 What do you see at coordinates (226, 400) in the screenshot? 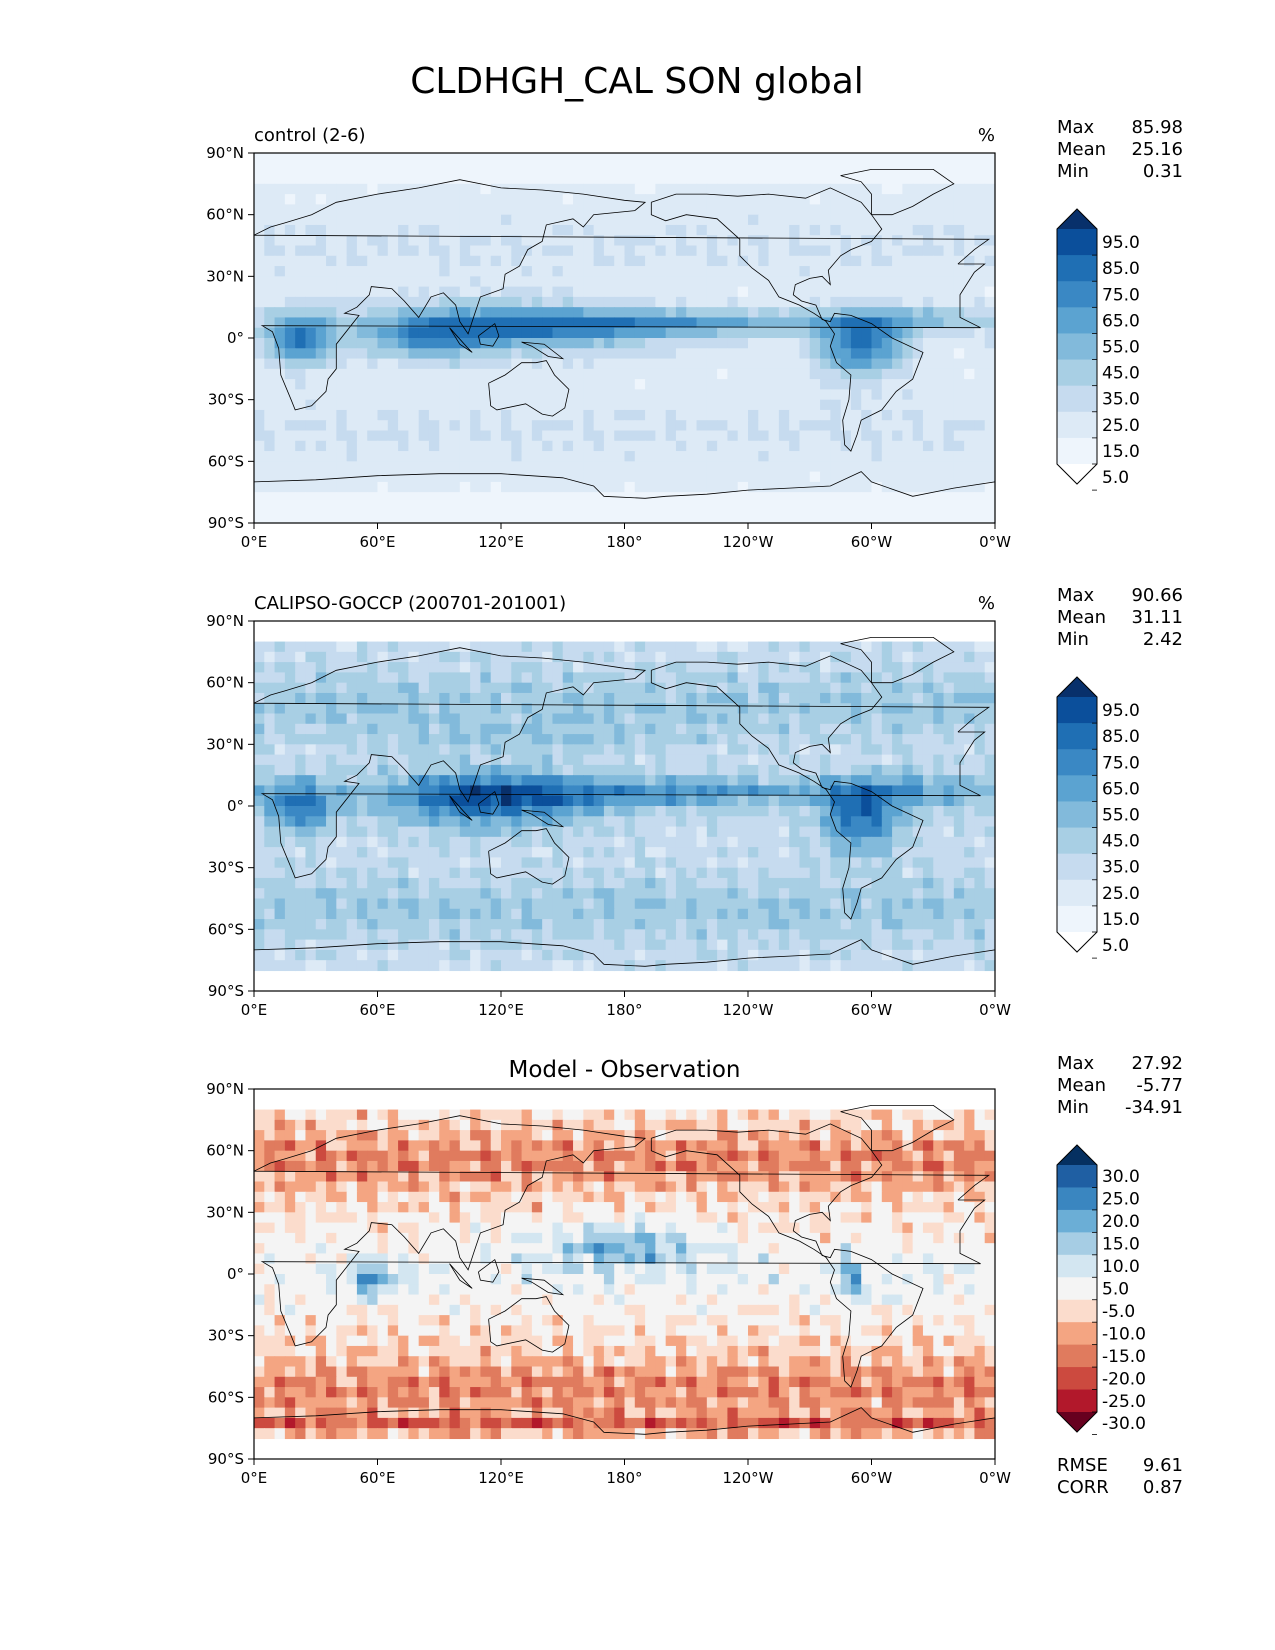
I see `y-tick-label: 30°S` at bounding box center [226, 400].